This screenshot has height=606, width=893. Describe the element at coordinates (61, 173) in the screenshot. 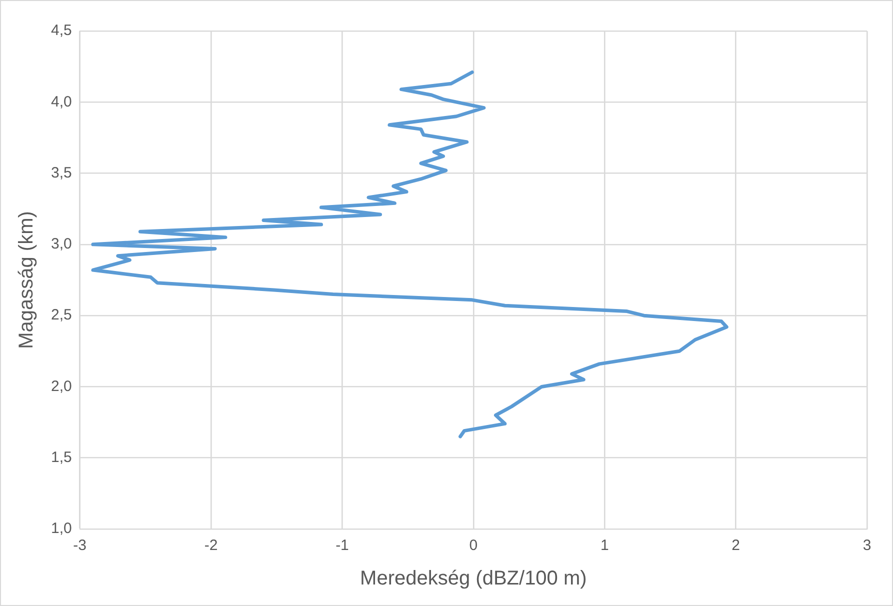

I see `y-tick-label: 3,5` at that location.